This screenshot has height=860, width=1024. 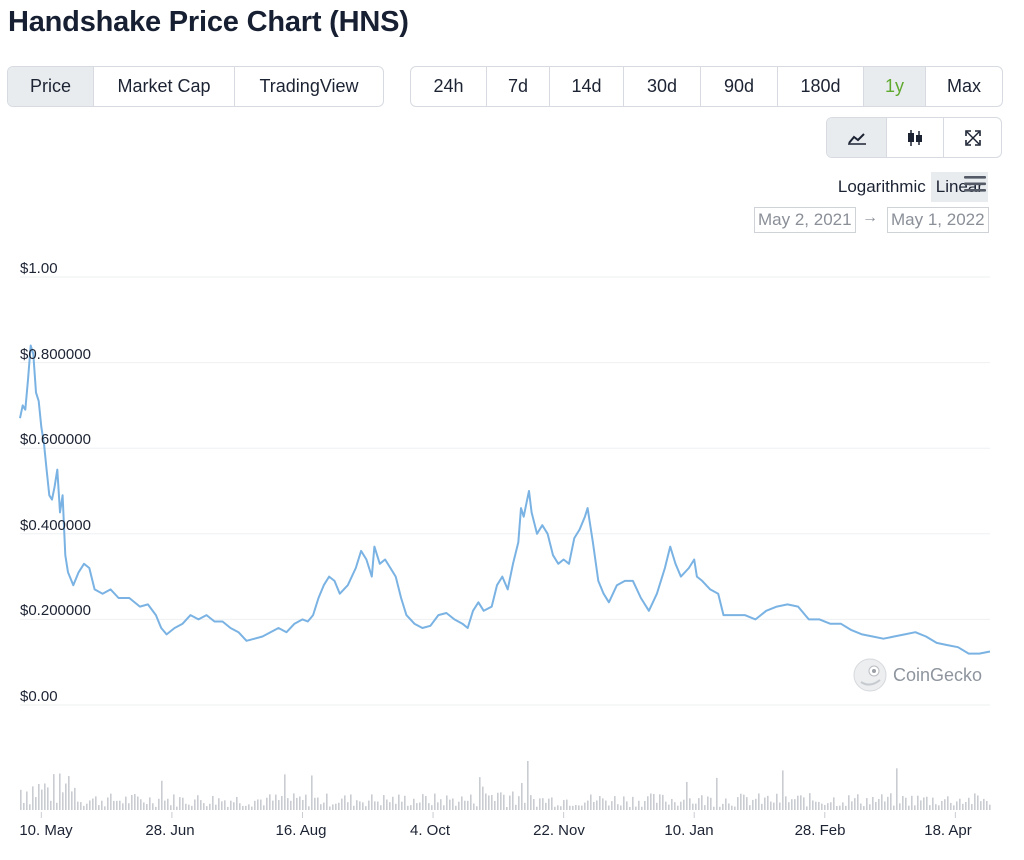 I want to click on range-30d: 30d, so click(x=662, y=86).